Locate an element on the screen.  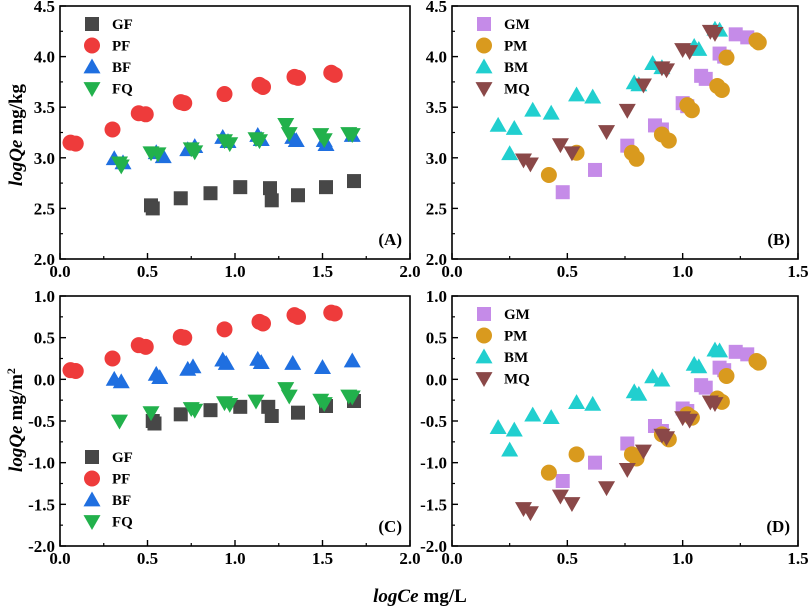
y-label-top-prefix: logQe is located at coordinates (16, 162).